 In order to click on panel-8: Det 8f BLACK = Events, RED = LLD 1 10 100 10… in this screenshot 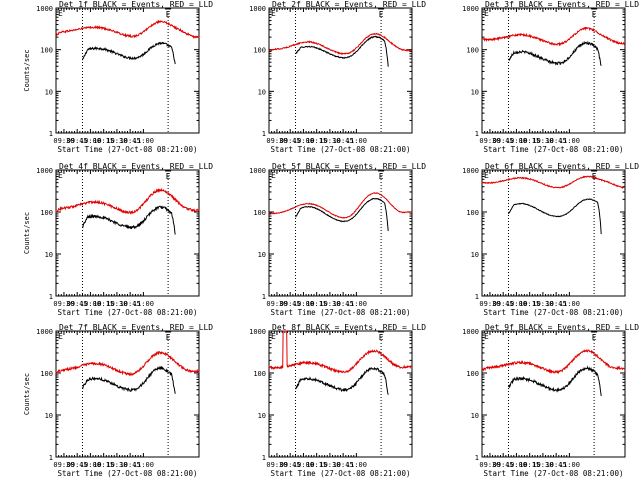, I will do `click(337, 400)`.